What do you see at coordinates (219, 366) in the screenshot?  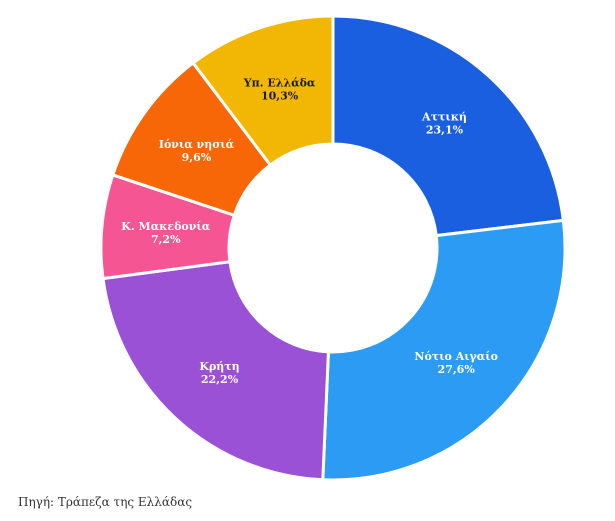 I see `slice-label: Κρήτη` at bounding box center [219, 366].